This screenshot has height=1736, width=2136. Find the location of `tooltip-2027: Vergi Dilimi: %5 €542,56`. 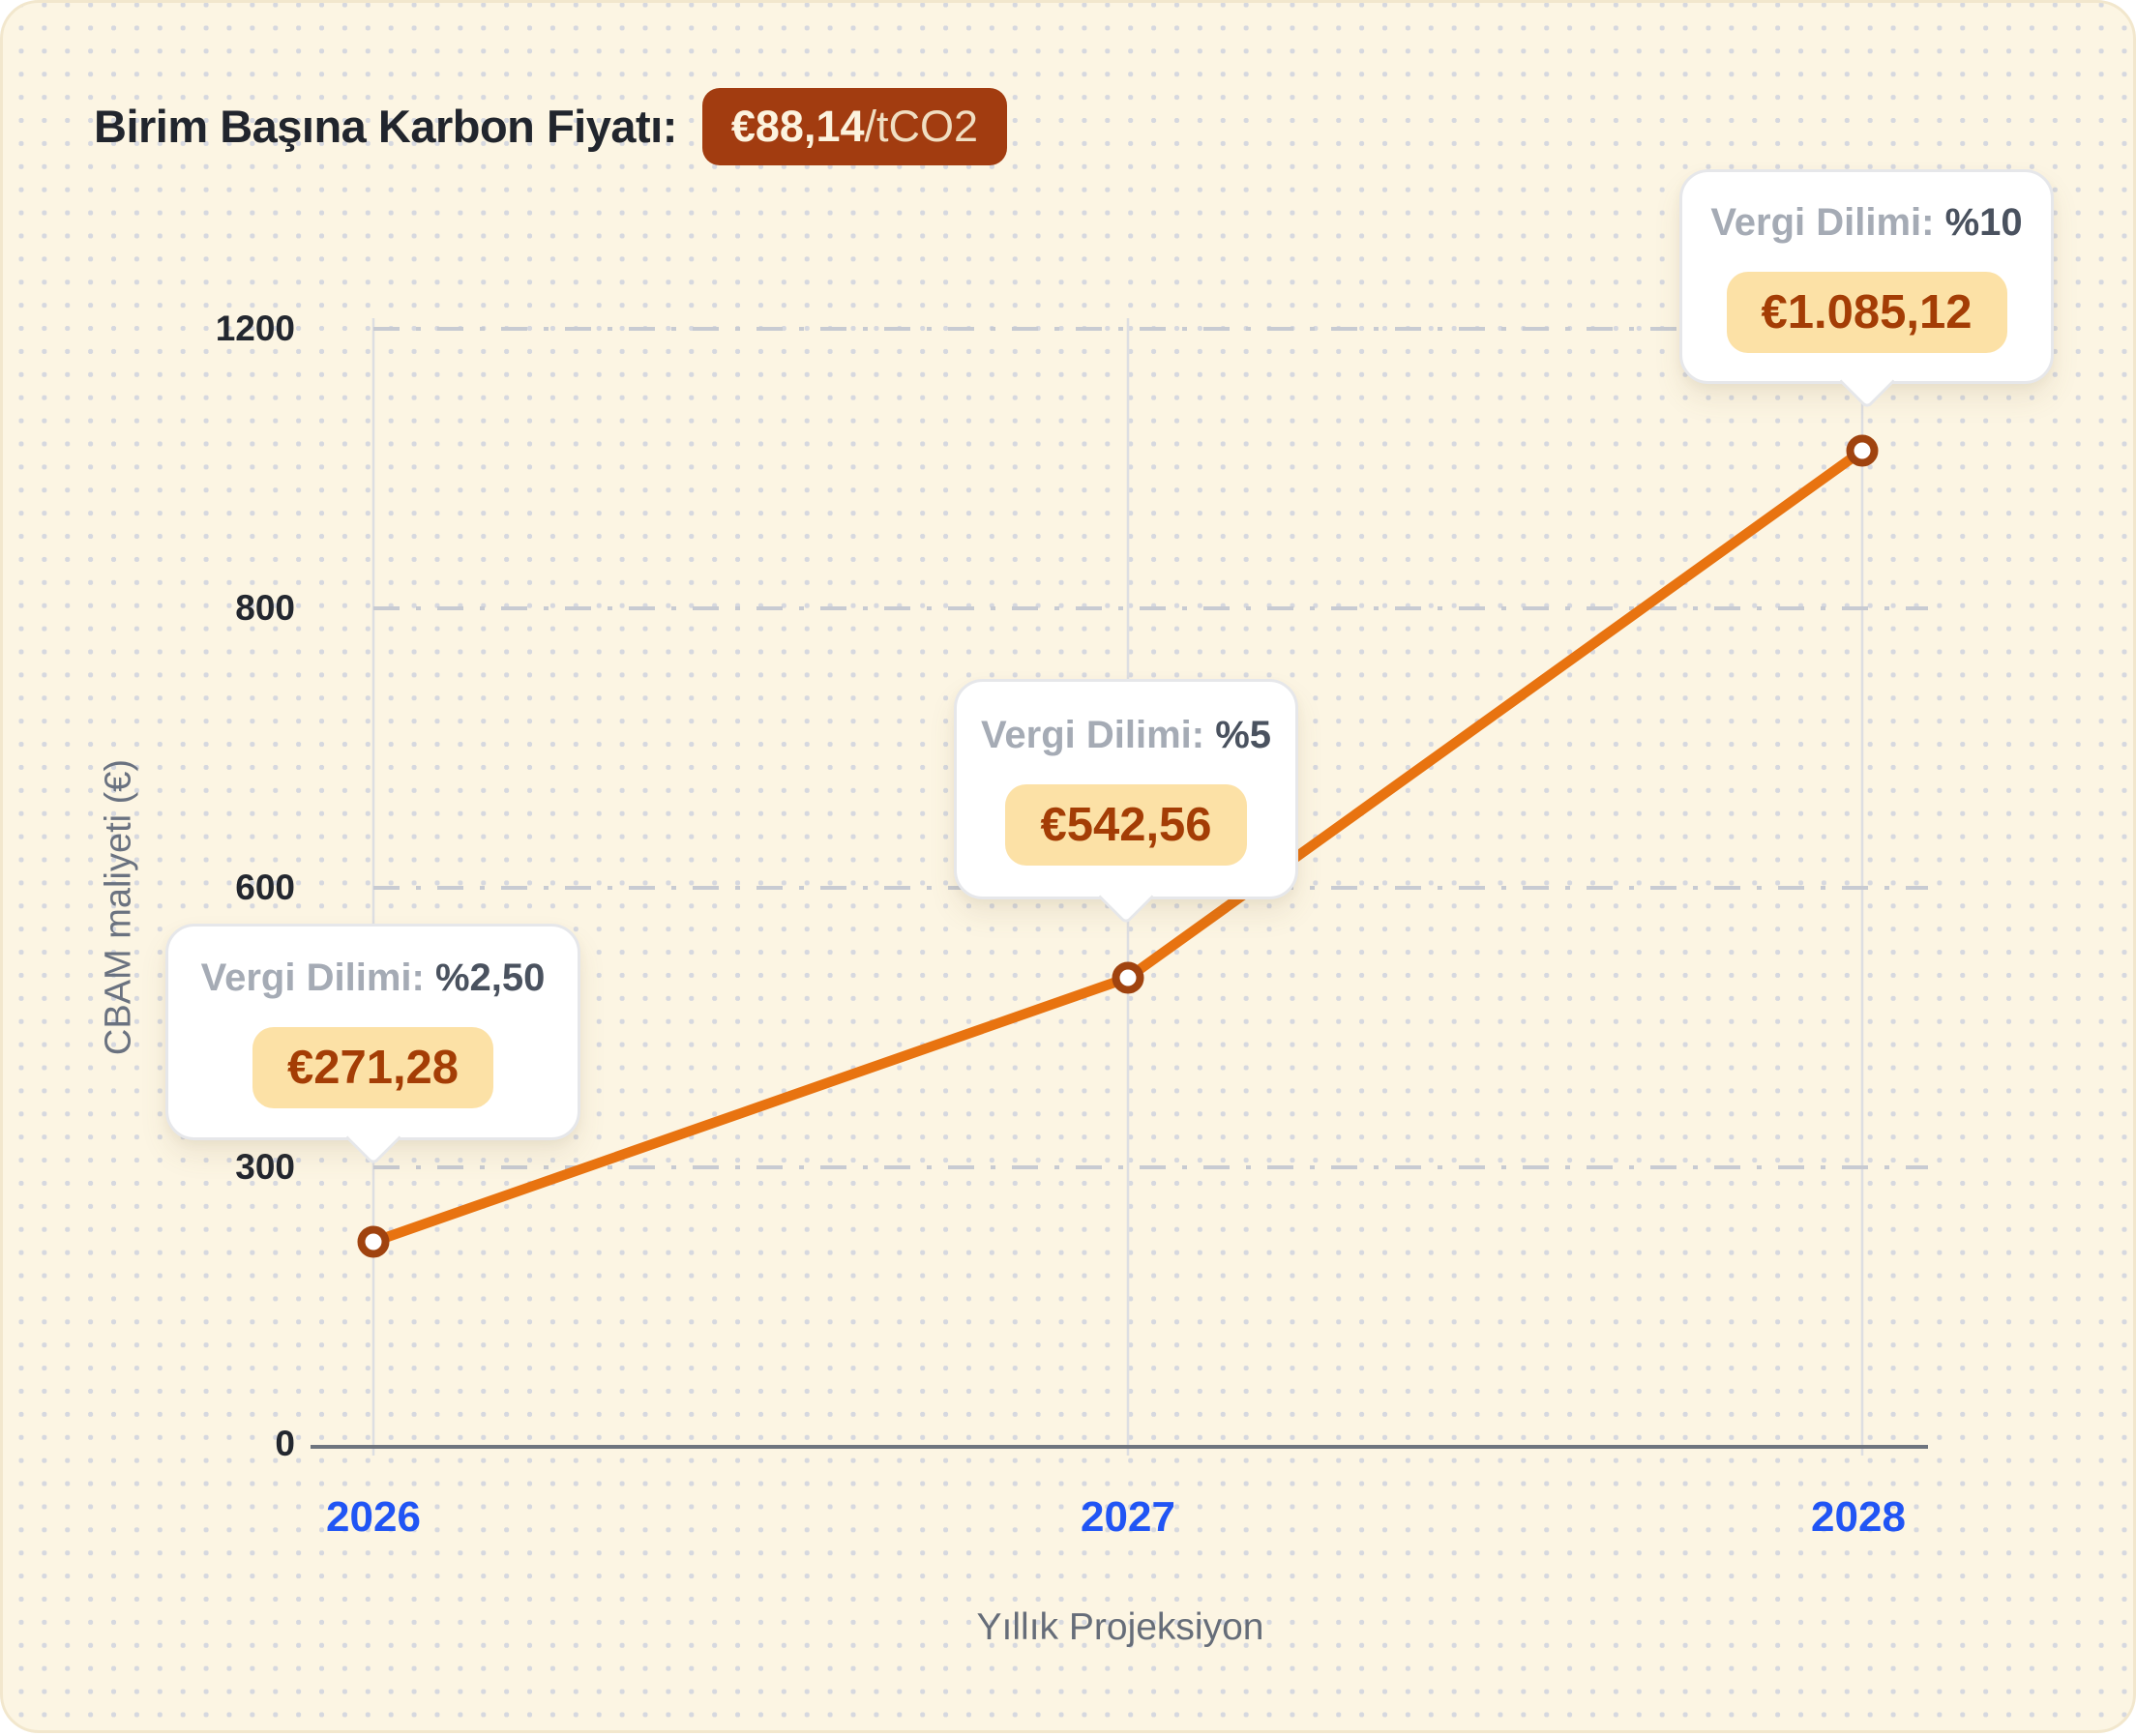

tooltip-2027: Vergi Dilimi: %5 €542,56 is located at coordinates (1126, 802).